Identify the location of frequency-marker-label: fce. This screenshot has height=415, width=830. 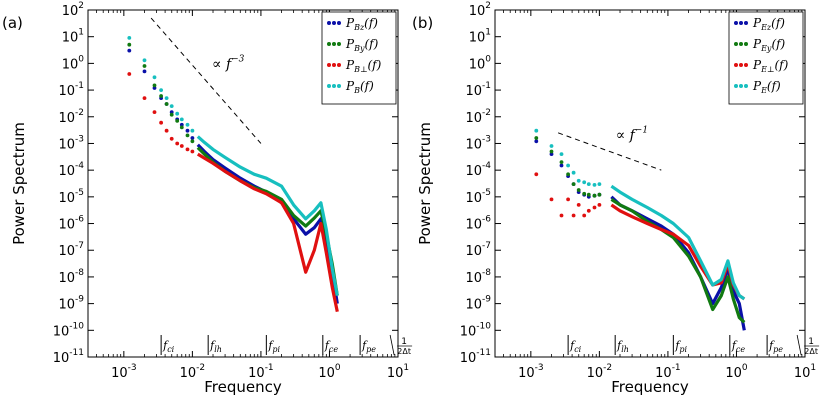
(331, 346).